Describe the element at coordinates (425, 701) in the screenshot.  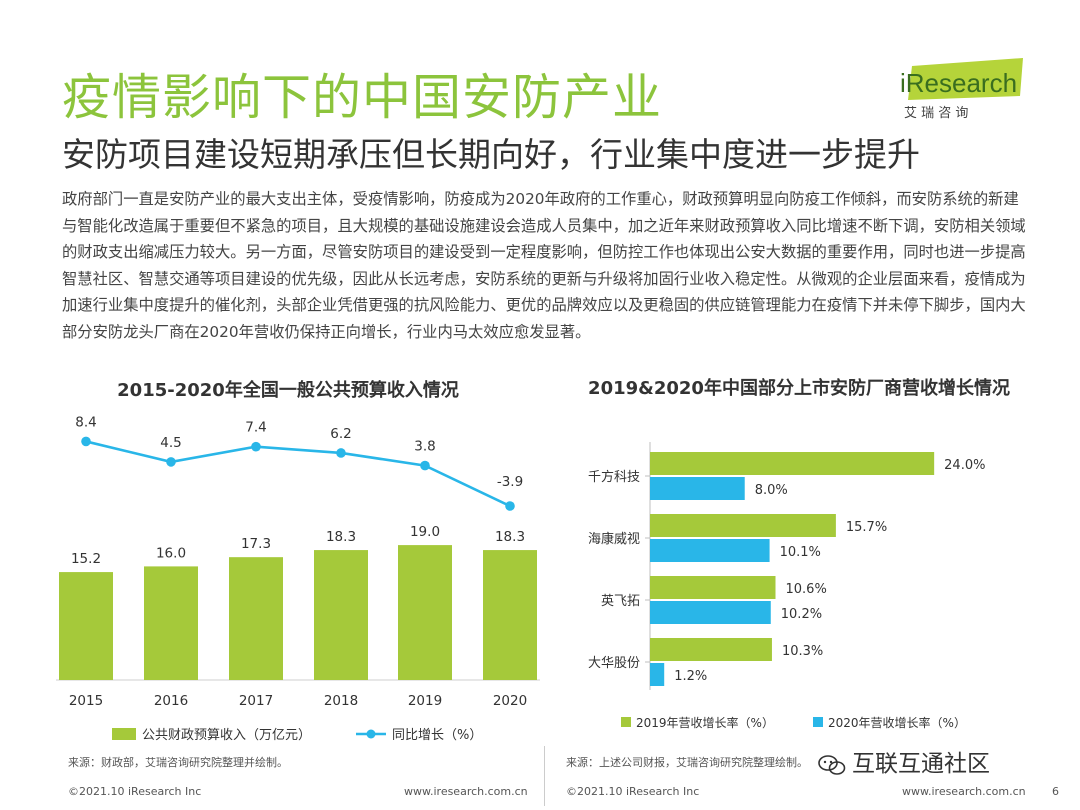
I see `left-x-tick-label: 2019` at that location.